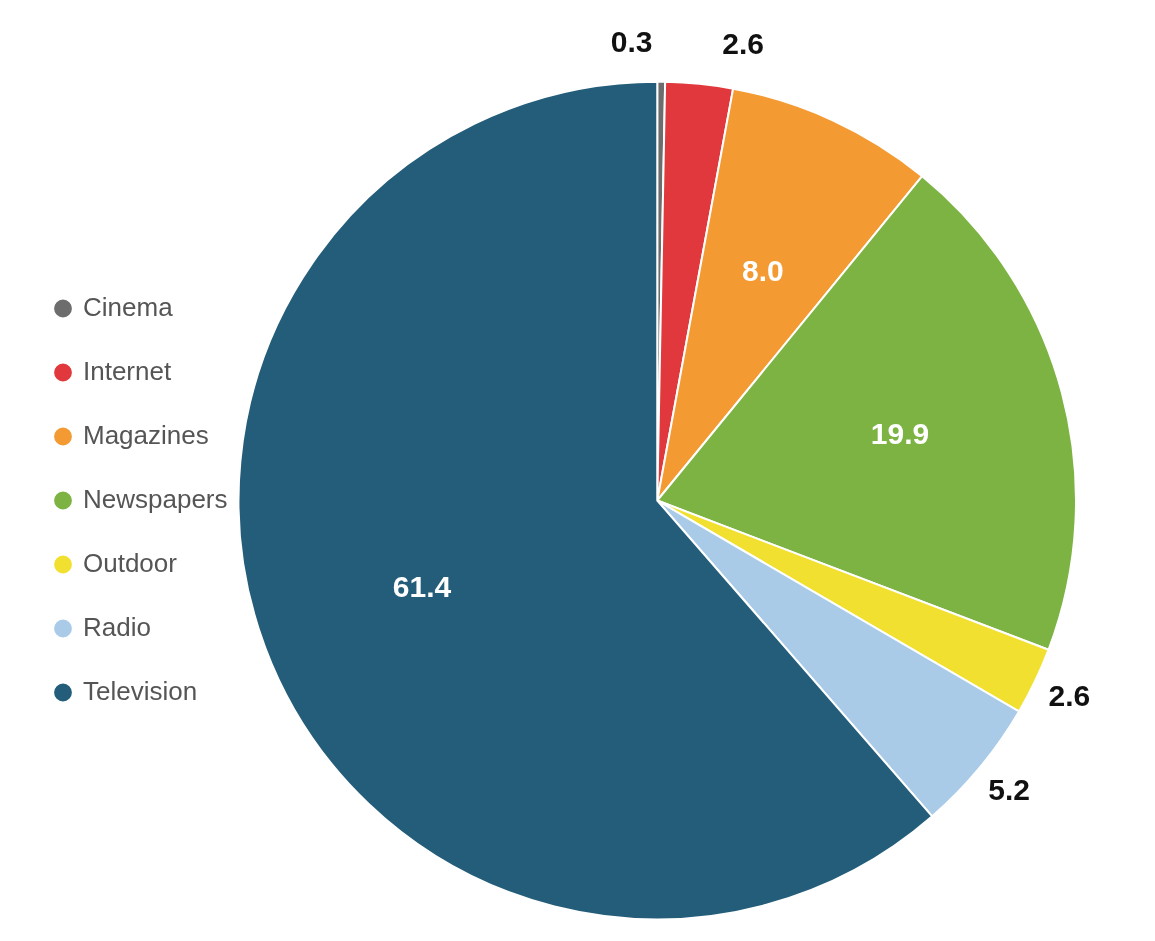  I want to click on legend-label: Magazines, so click(146, 434).